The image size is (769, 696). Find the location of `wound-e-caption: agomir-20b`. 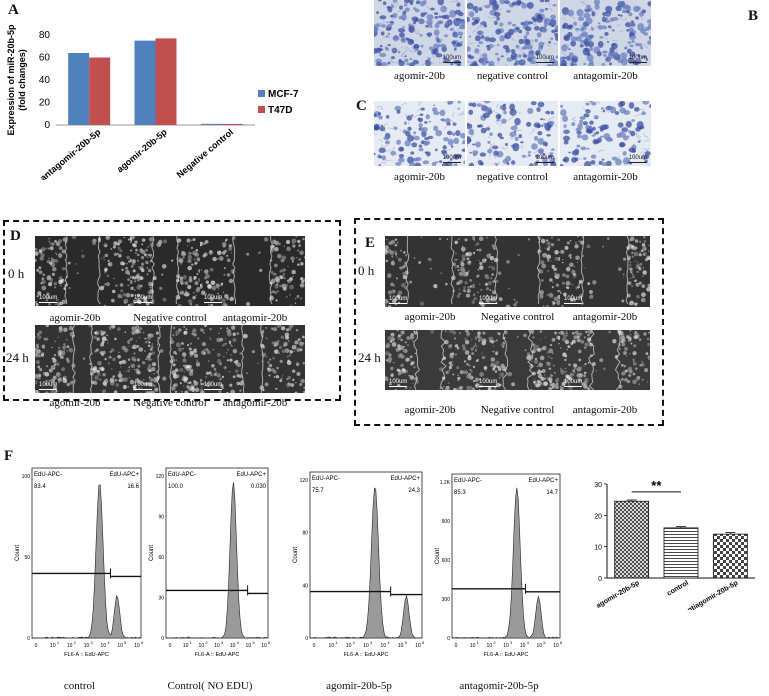

wound-e-caption: agomir-20b is located at coordinates (430, 410).